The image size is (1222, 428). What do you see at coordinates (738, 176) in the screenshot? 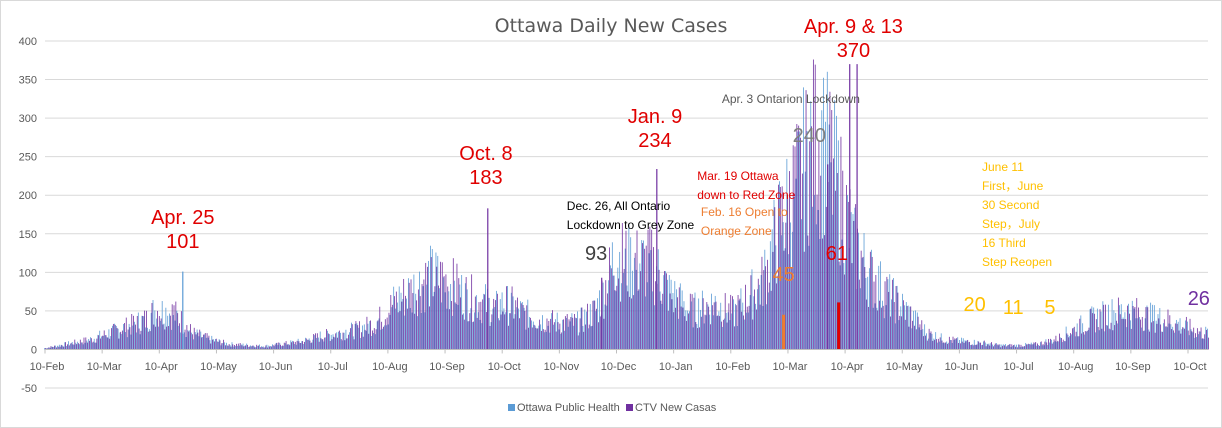
I see `annotation-text: Mar. 19 Ottawa` at bounding box center [738, 176].